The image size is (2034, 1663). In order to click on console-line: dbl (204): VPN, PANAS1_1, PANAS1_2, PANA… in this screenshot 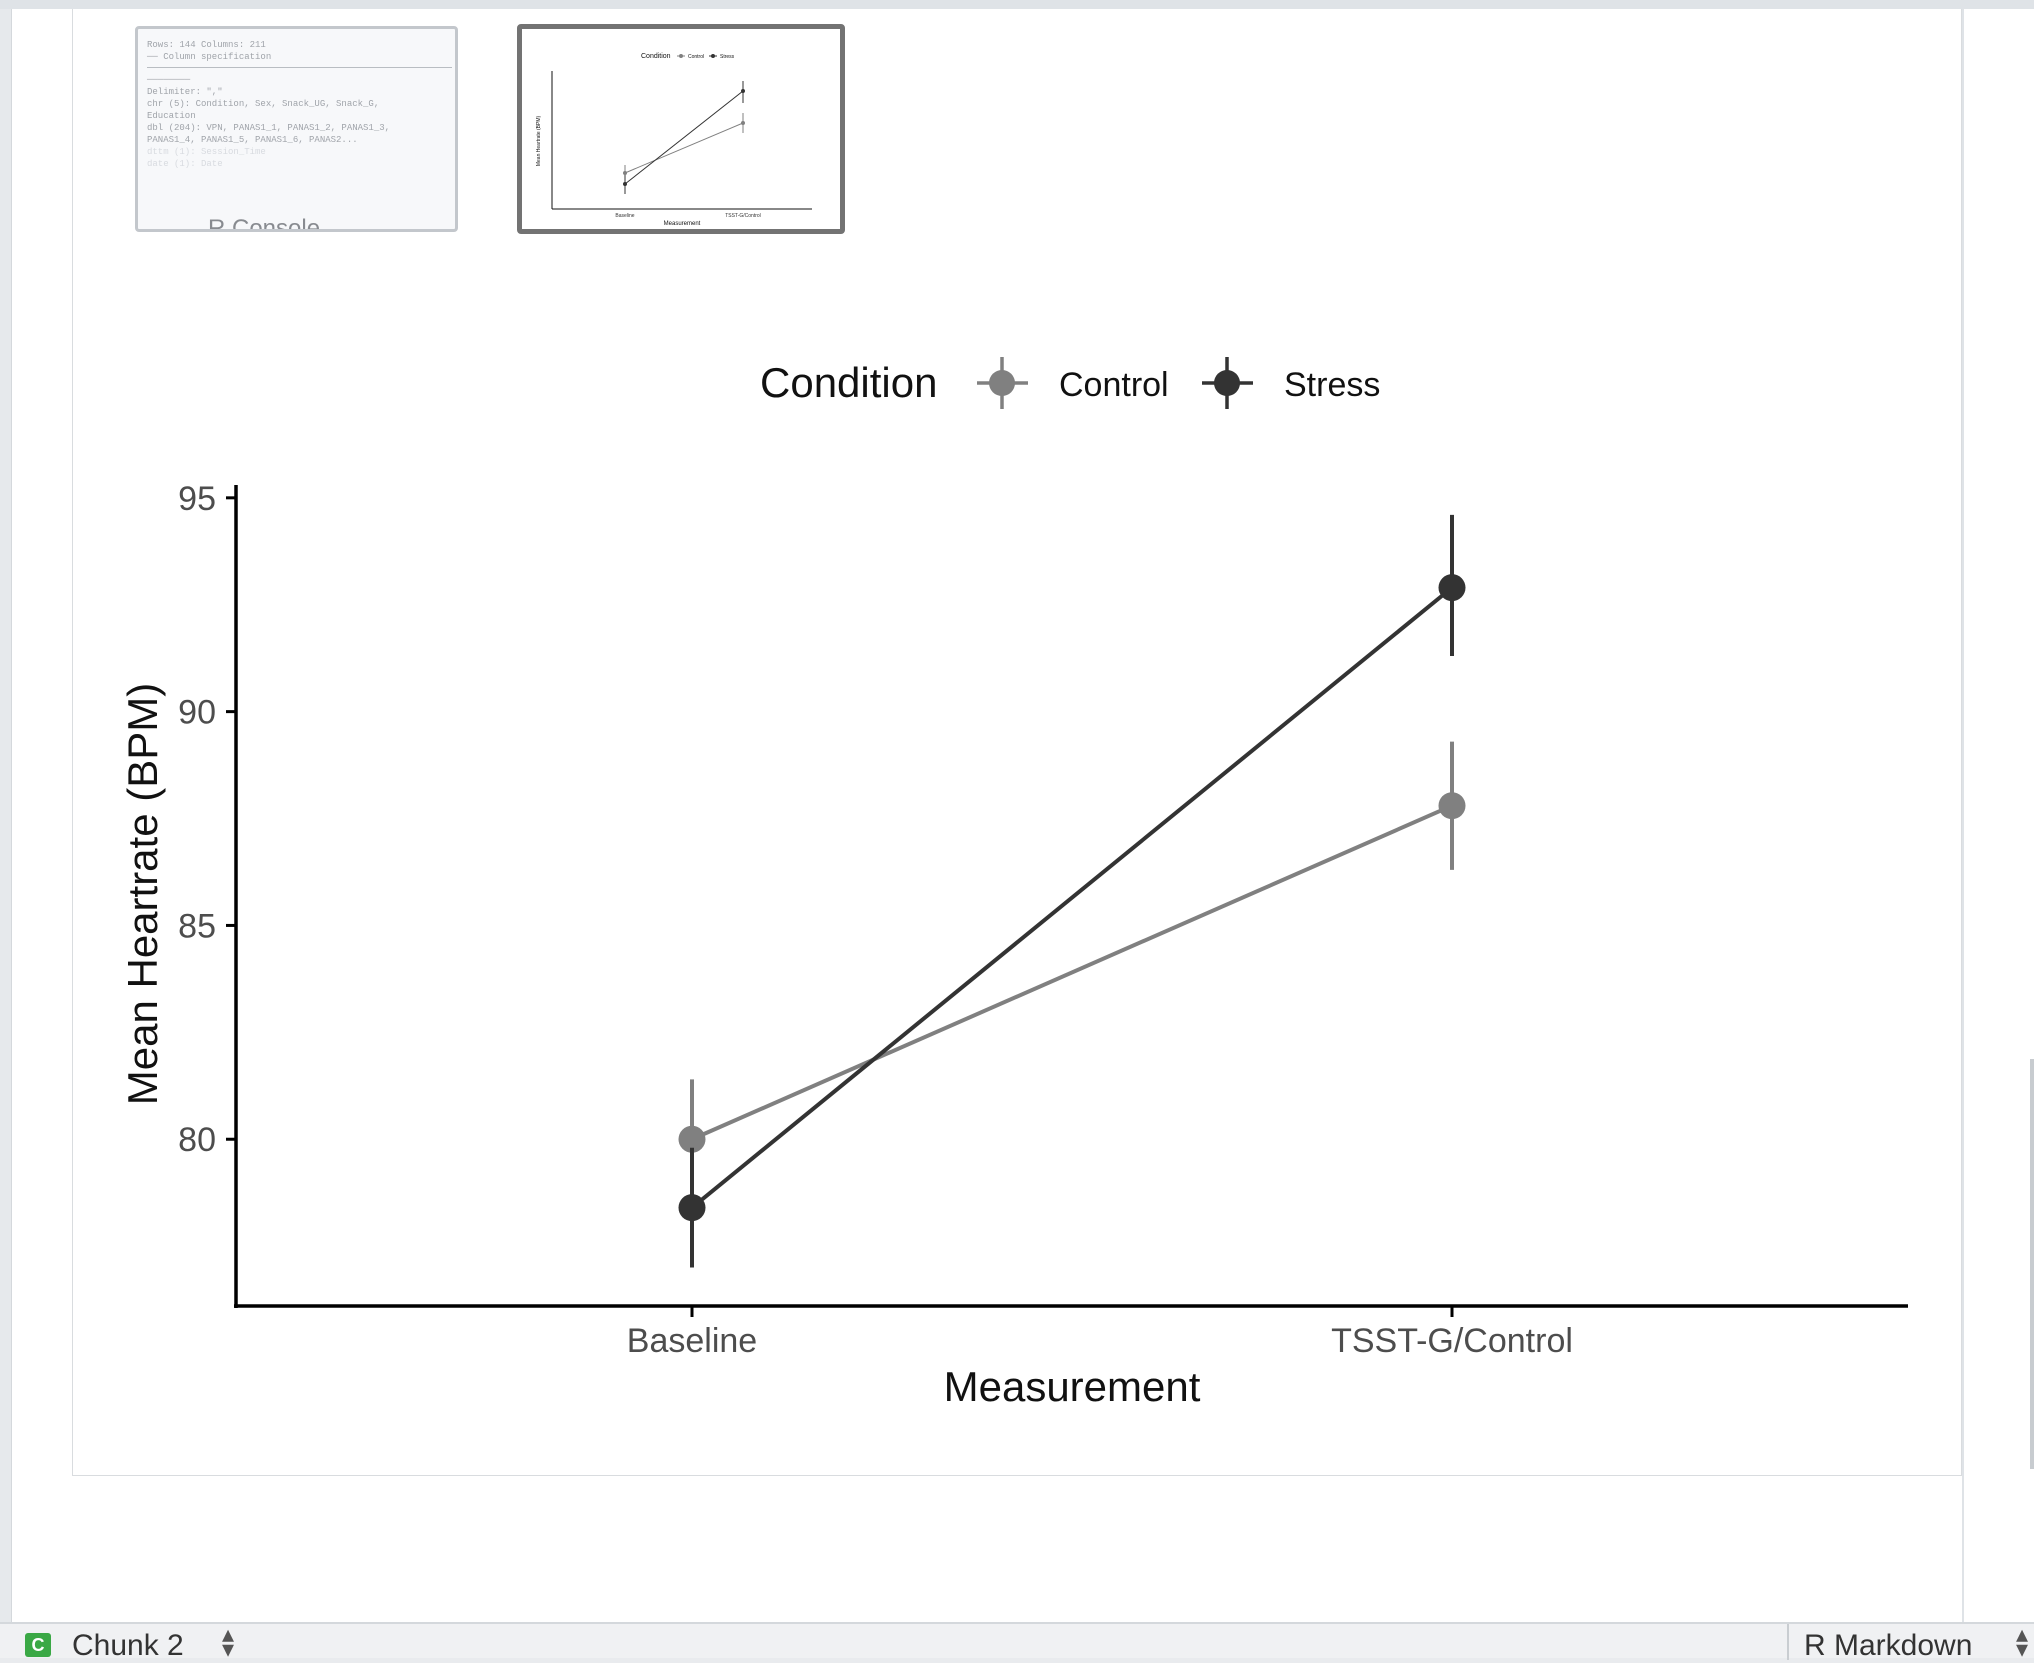, I will do `click(269, 128)`.